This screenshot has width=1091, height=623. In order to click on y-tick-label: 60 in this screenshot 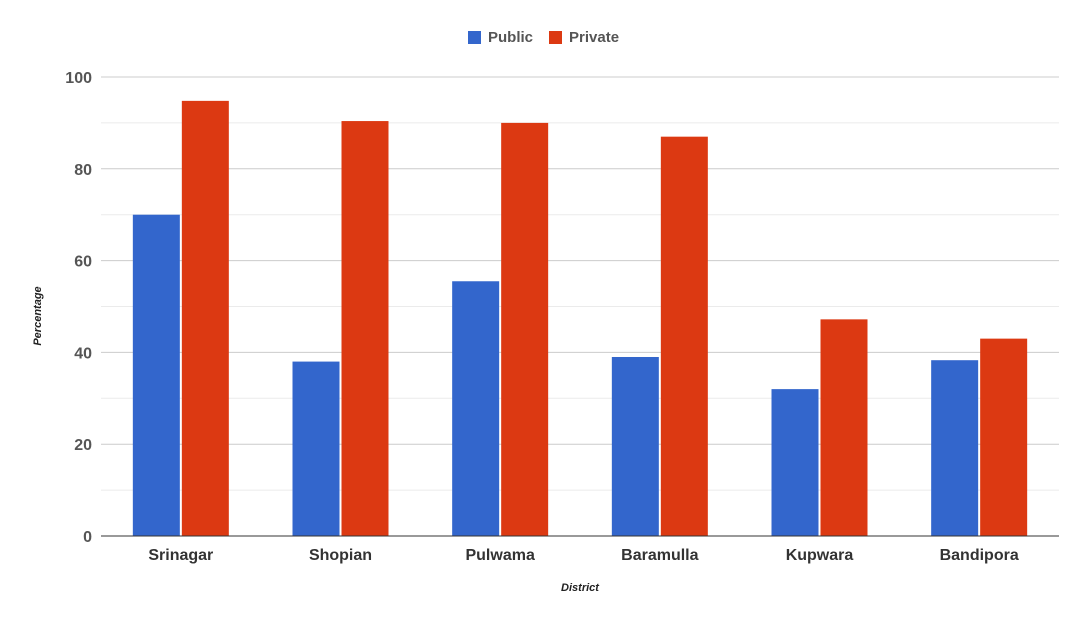, I will do `click(83, 262)`.